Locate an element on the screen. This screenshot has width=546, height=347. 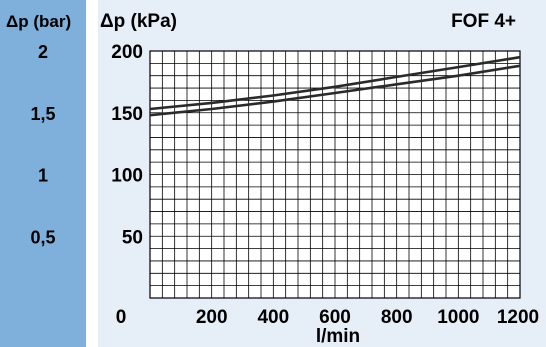
x-tick-label: 1200 is located at coordinates (518, 317).